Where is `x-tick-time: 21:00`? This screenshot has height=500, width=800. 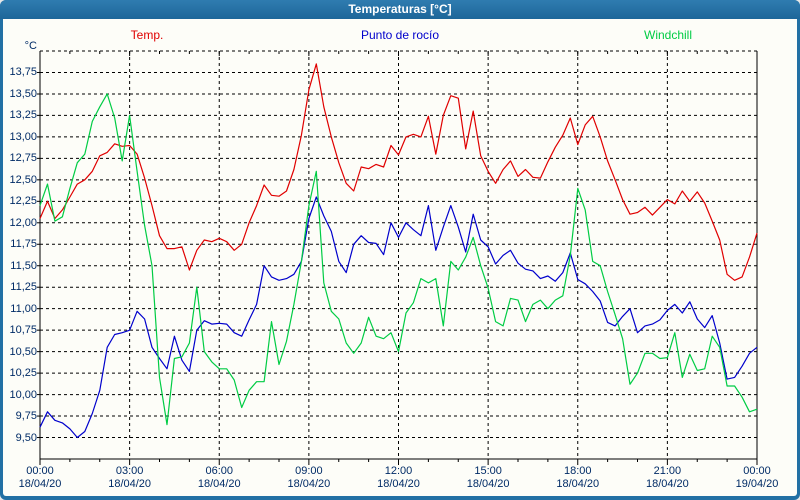 x-tick-time: 21:00 is located at coordinates (667, 471).